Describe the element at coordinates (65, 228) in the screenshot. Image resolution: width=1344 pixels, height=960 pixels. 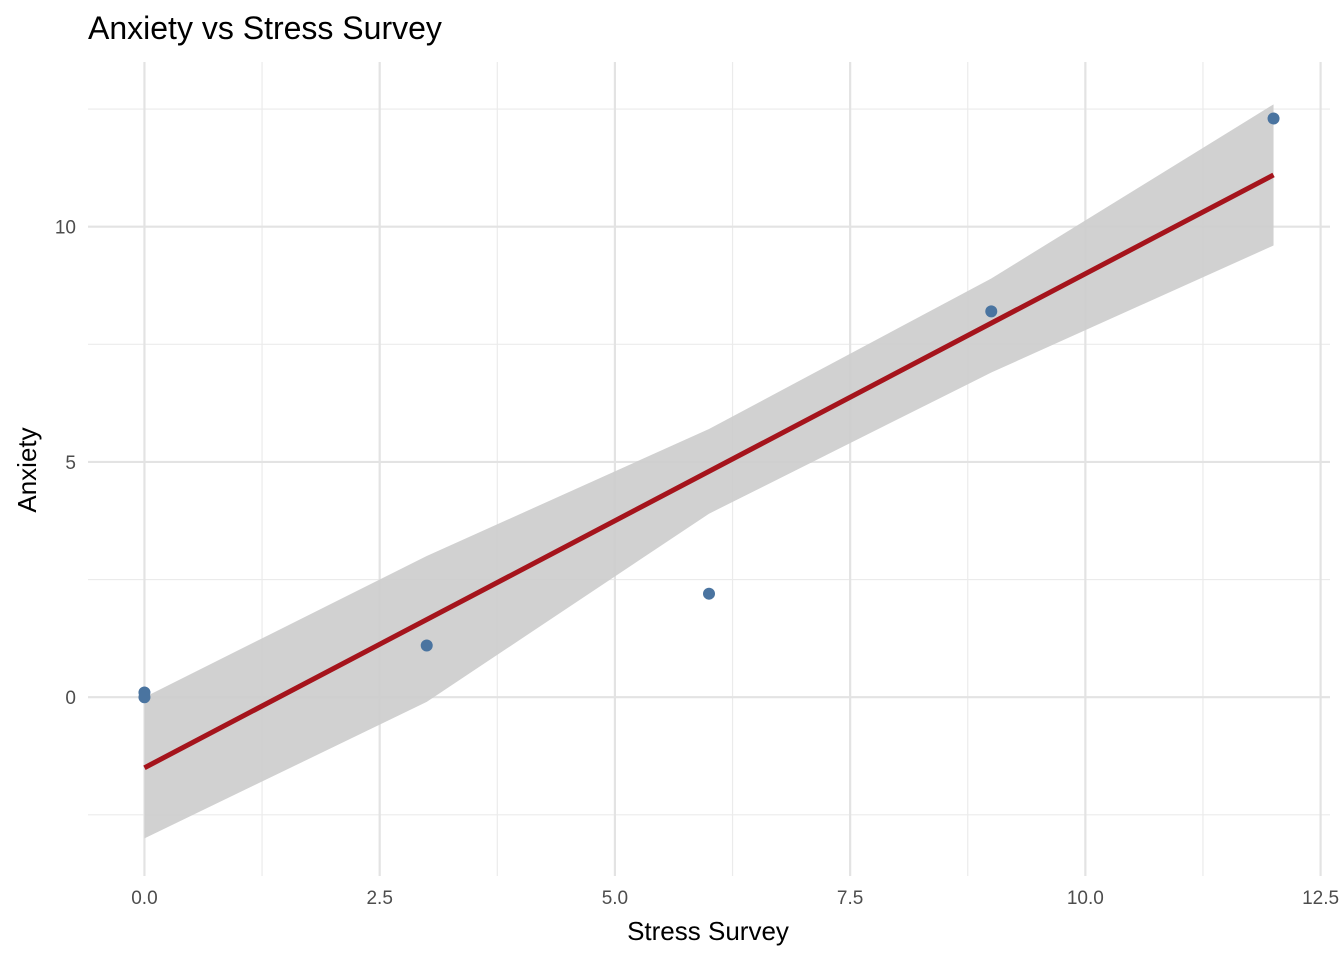
I see `y-tick-label: 10` at that location.